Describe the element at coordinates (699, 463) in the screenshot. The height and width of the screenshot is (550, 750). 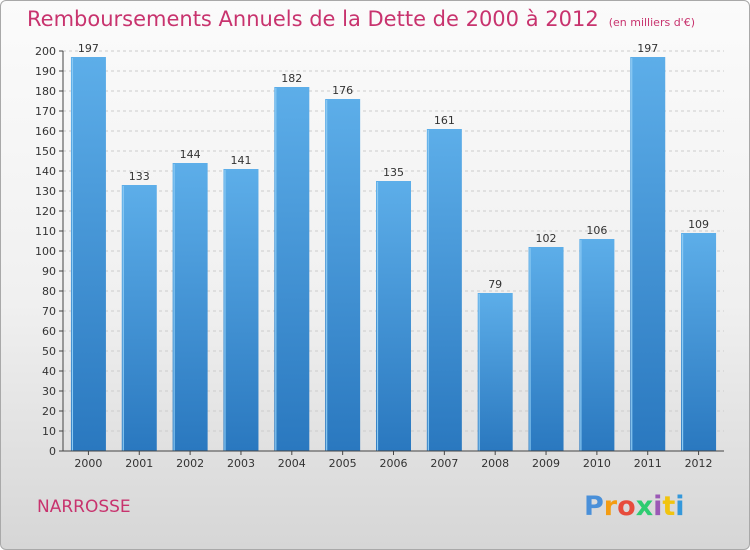
I see `x-tick-label: 2012` at that location.